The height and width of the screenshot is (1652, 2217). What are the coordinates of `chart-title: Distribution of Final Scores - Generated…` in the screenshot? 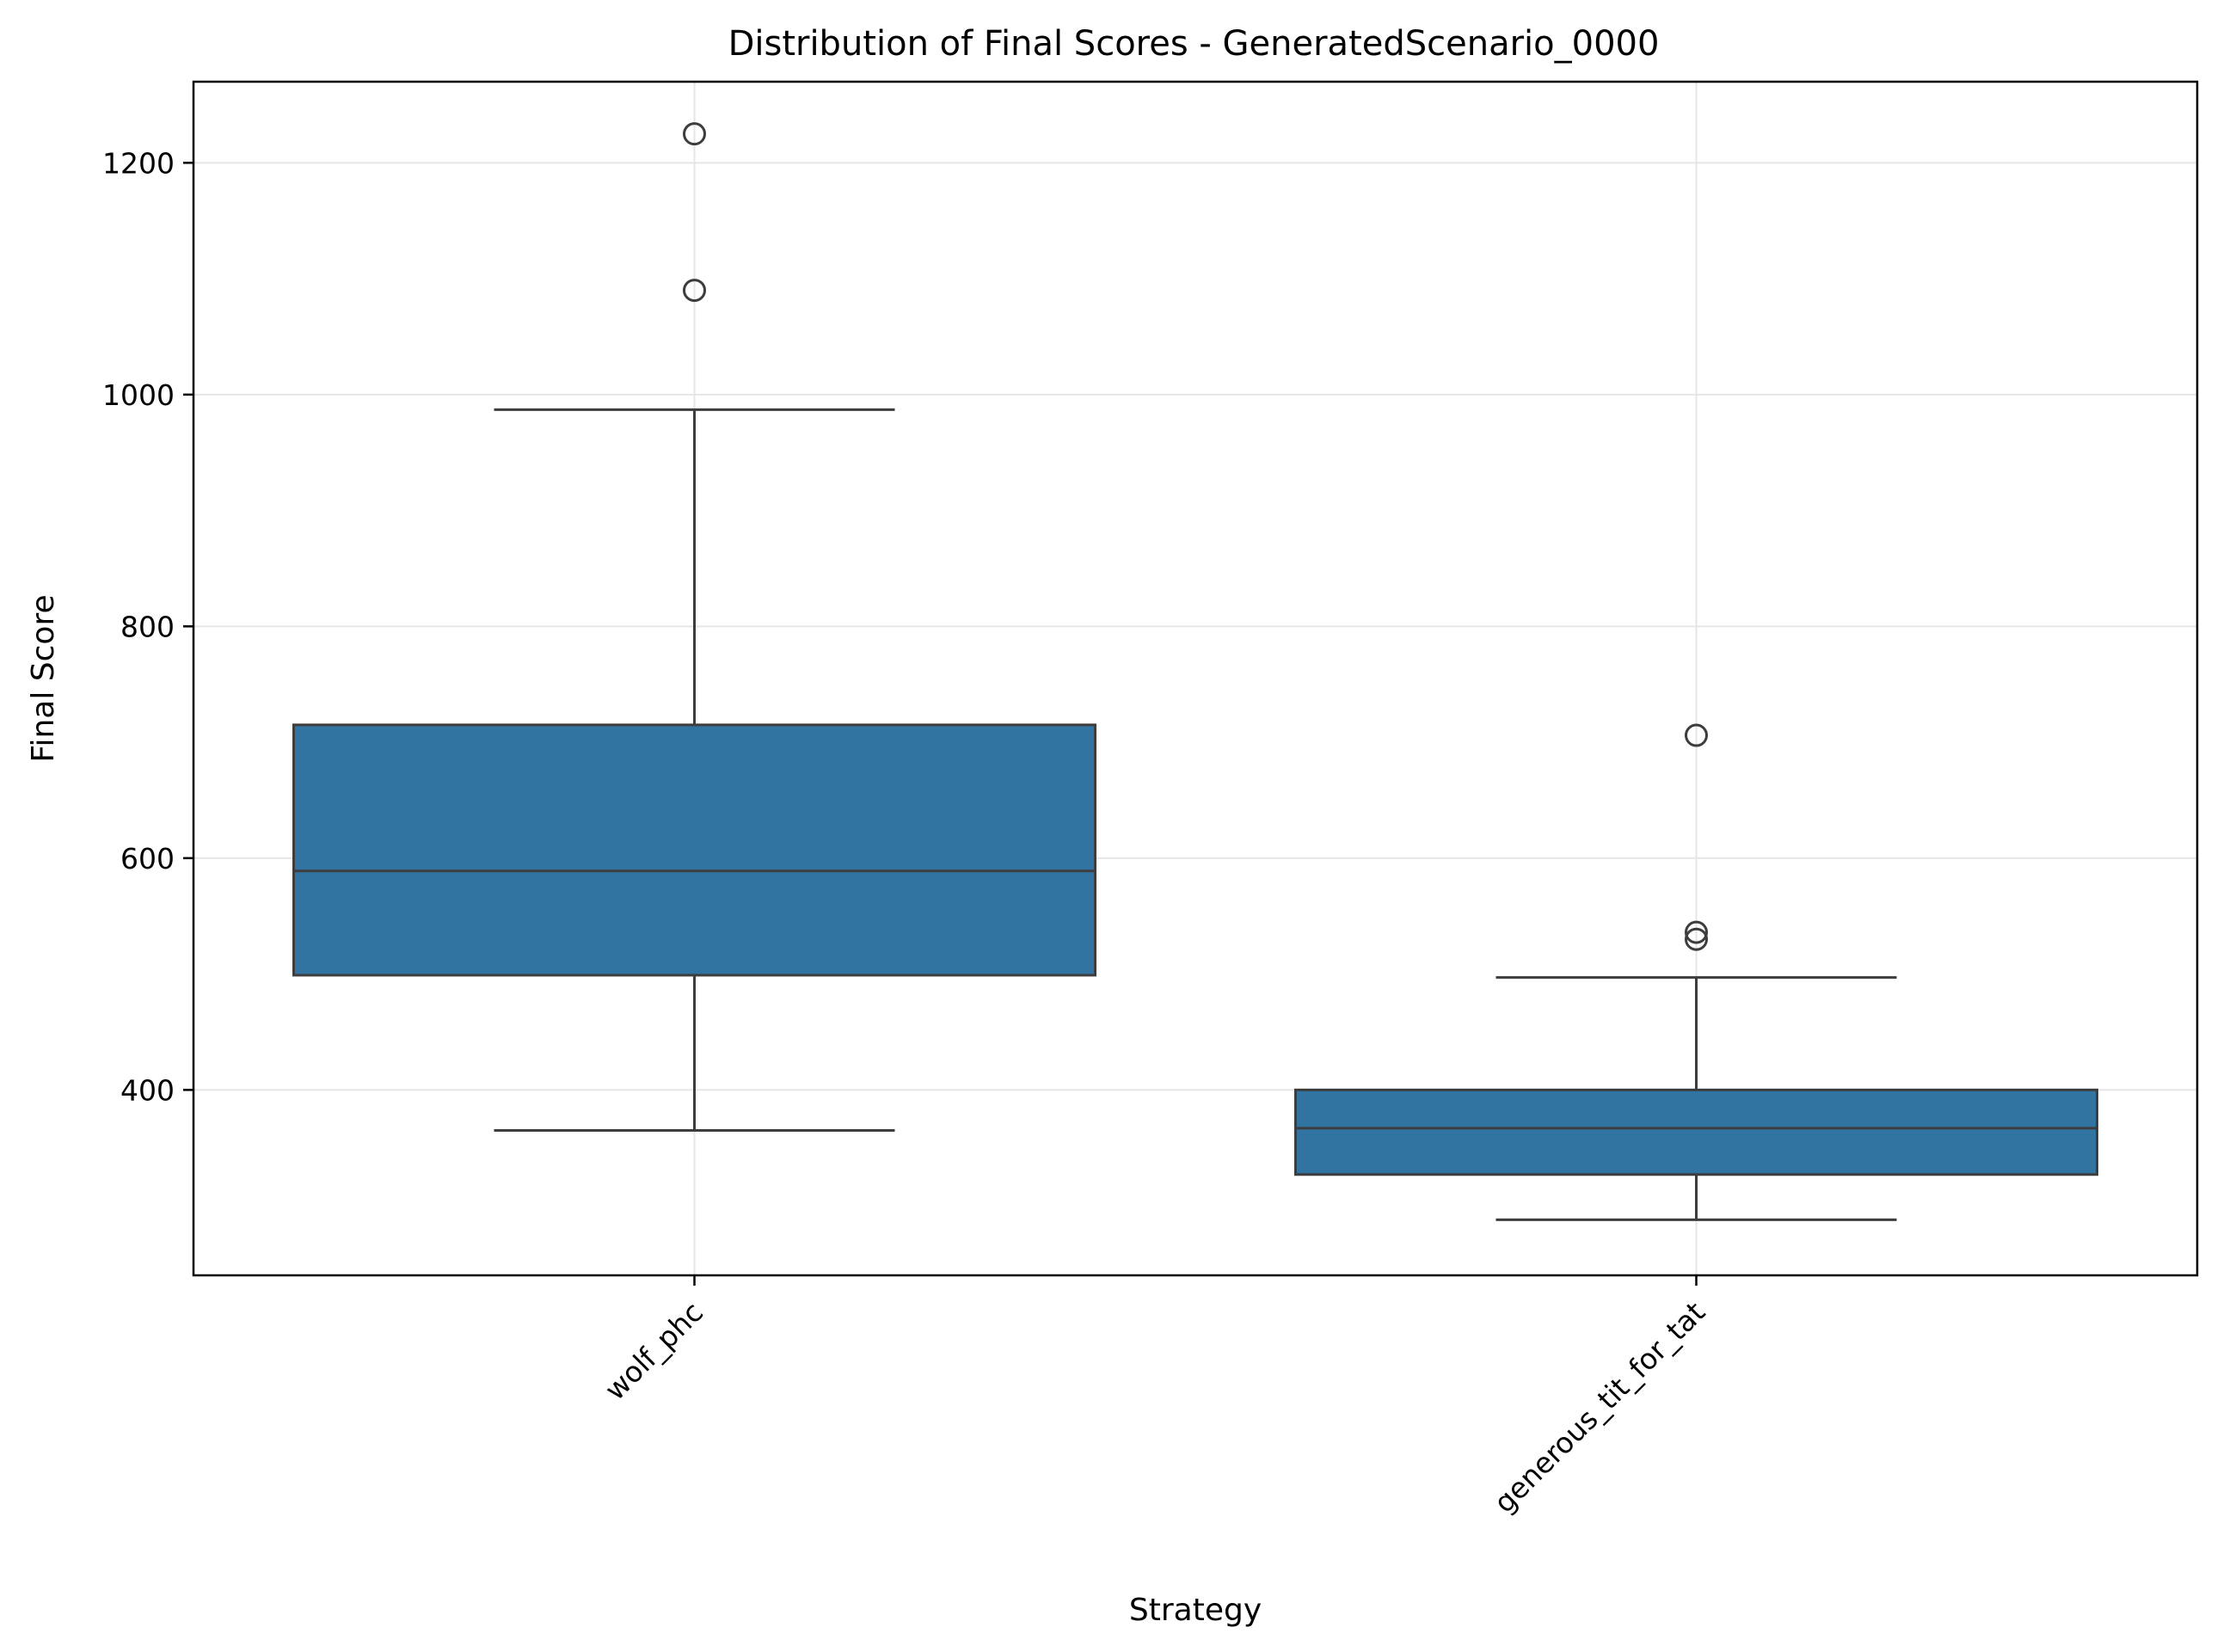 It's located at (1194, 44).